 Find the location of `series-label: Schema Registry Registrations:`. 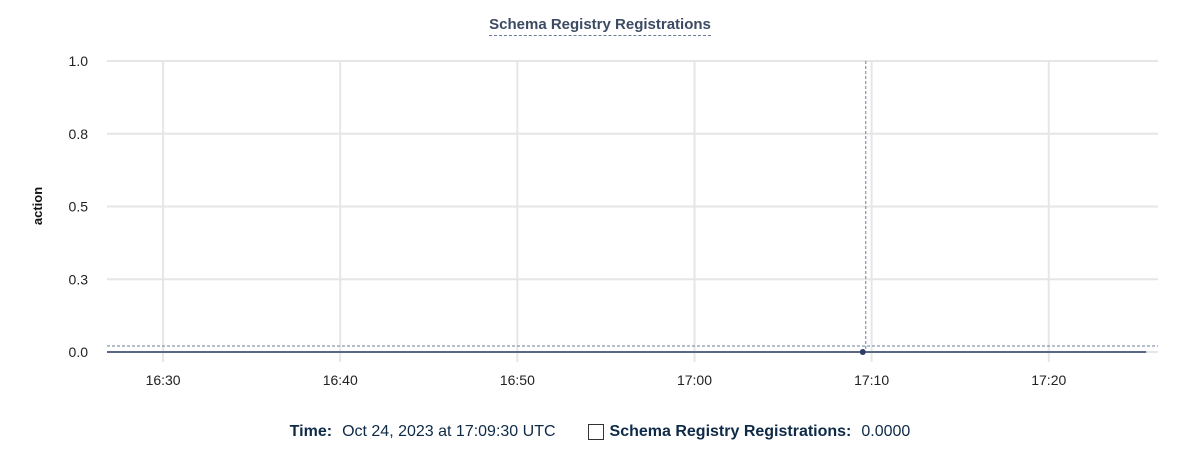

series-label: Schema Registry Registrations: is located at coordinates (730, 431).